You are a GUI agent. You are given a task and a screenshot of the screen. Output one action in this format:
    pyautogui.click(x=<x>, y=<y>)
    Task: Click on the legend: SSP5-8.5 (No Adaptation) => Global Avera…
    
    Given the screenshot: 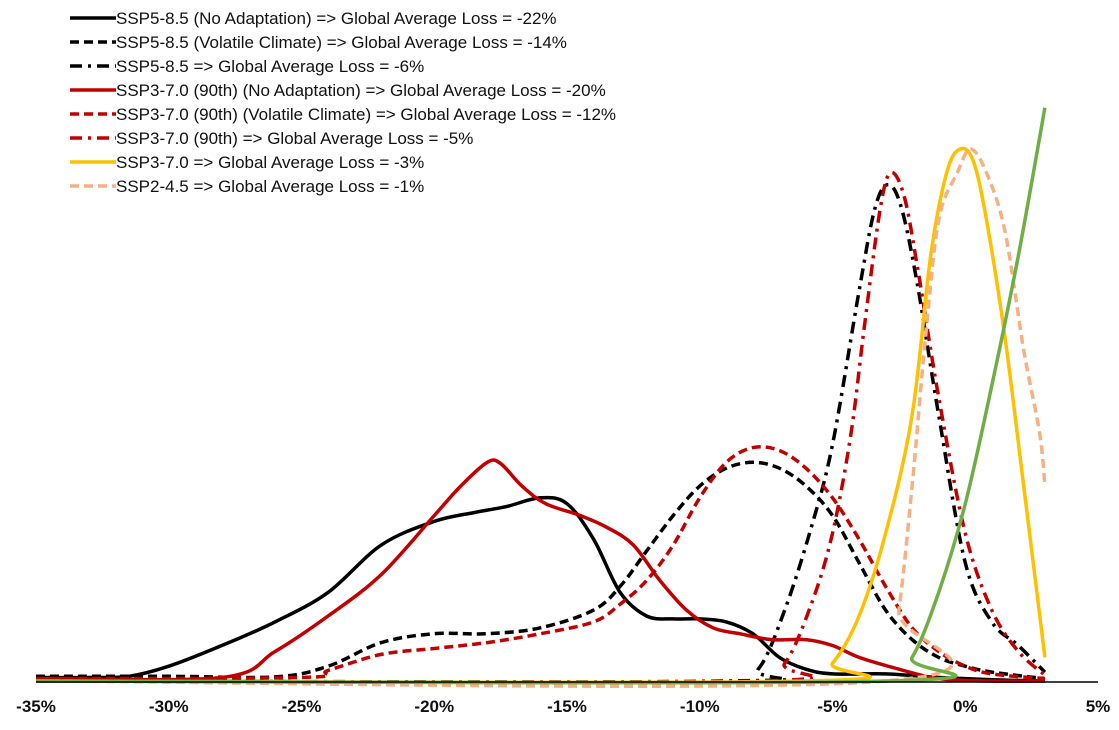 What is the action you would take?
    pyautogui.click(x=343, y=102)
    